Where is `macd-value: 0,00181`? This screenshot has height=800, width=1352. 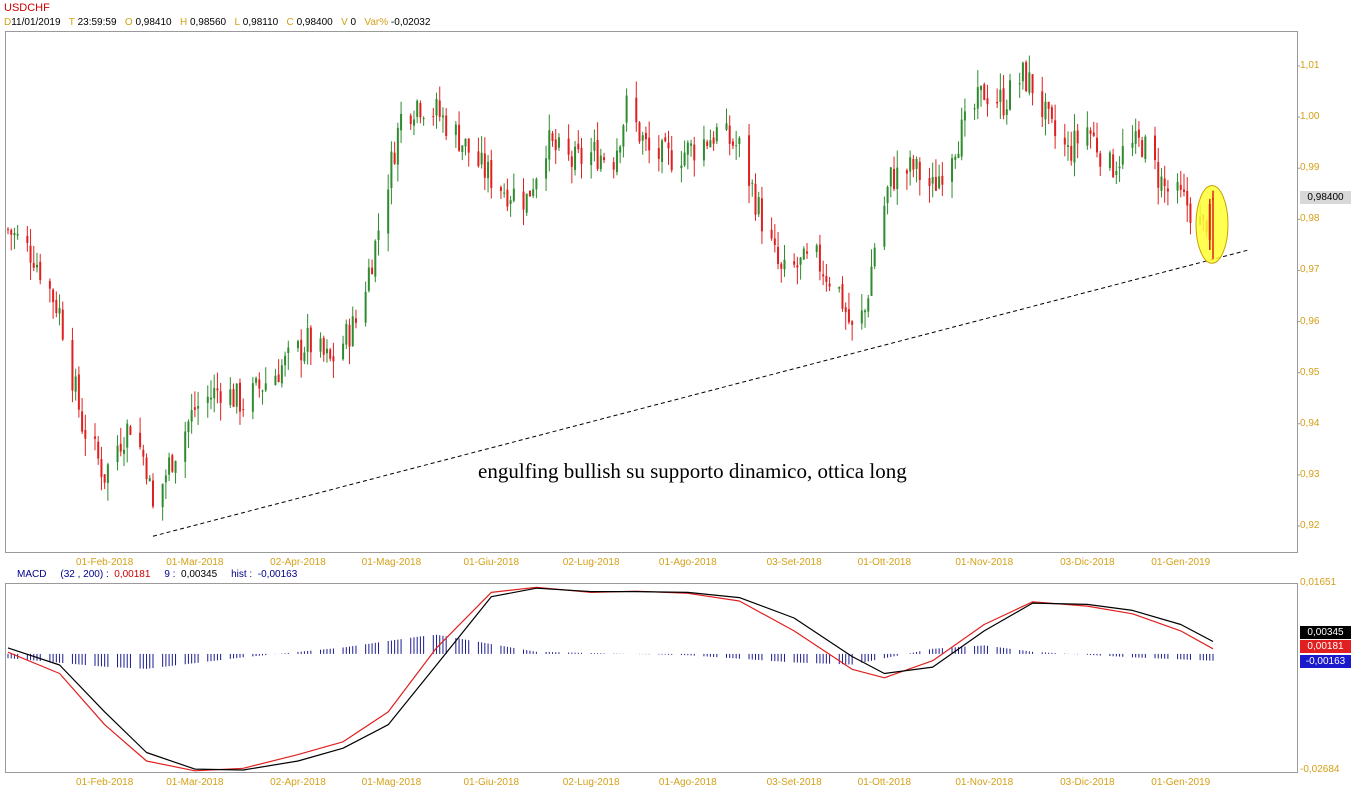 macd-value: 0,00181 is located at coordinates (132, 574).